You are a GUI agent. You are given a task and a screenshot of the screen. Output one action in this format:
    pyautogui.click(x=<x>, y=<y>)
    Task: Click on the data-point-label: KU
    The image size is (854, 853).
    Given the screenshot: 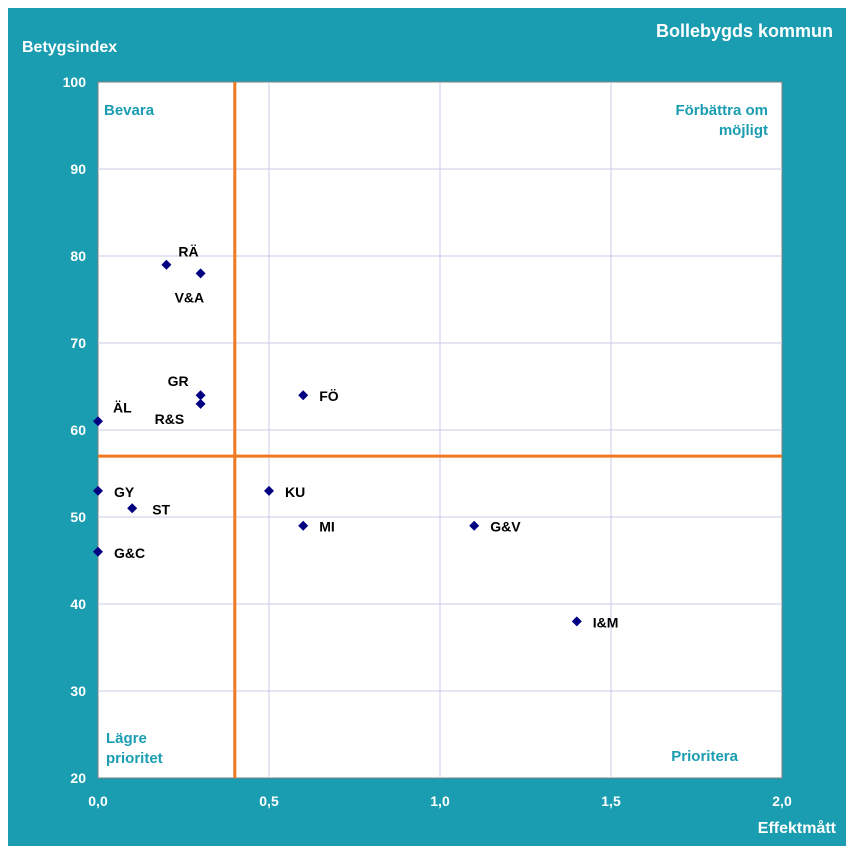 What is the action you would take?
    pyautogui.click(x=295, y=492)
    